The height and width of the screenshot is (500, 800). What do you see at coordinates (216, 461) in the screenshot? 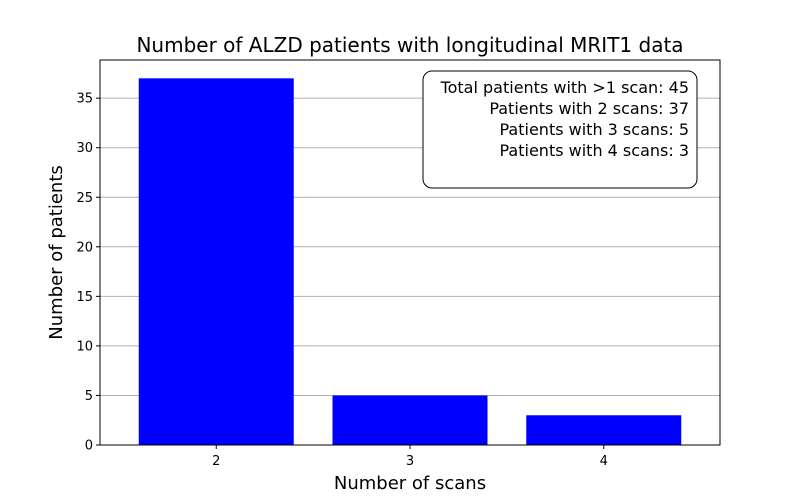
I see `x-tick-label-2: 2` at bounding box center [216, 461].